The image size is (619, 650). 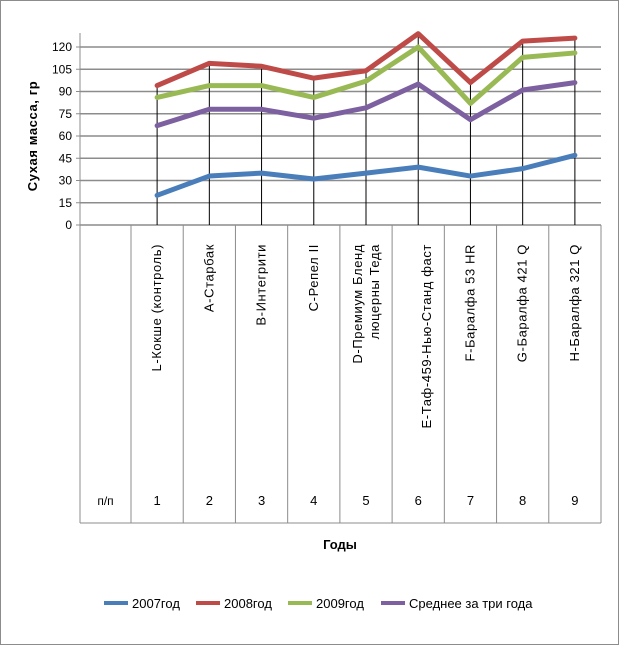 I want to click on category-number: 9, so click(x=574, y=500).